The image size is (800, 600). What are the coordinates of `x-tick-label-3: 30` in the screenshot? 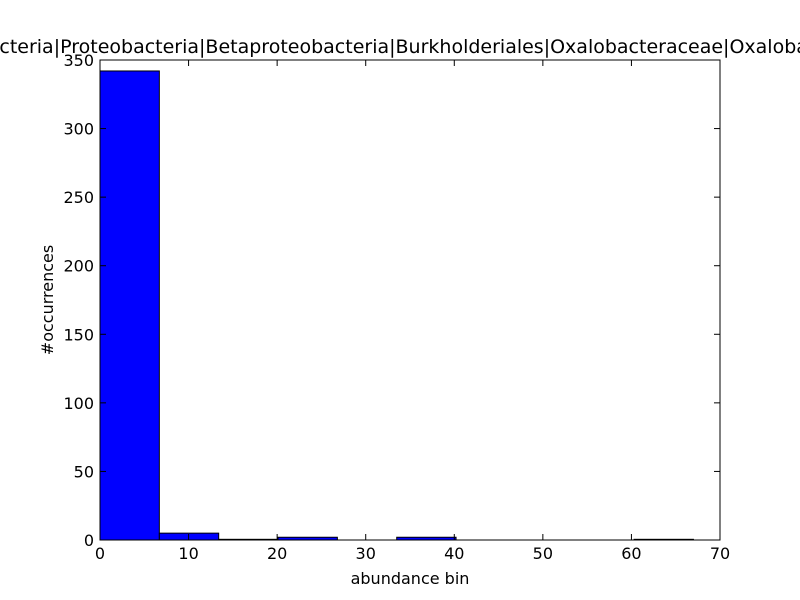 It's located at (366, 553).